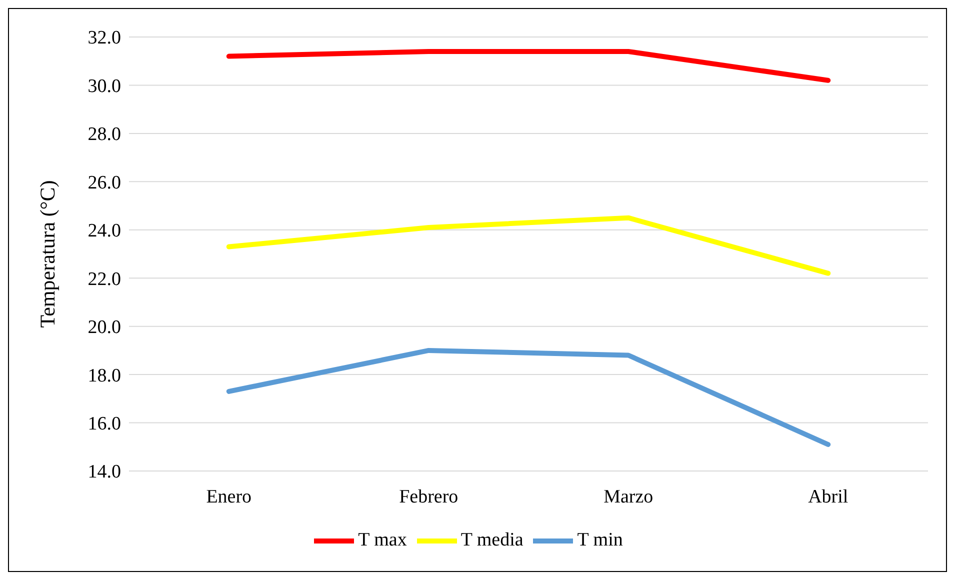 Image resolution: width=955 pixels, height=580 pixels. Describe the element at coordinates (382, 539) in the screenshot. I see `legend-label: T max` at that location.